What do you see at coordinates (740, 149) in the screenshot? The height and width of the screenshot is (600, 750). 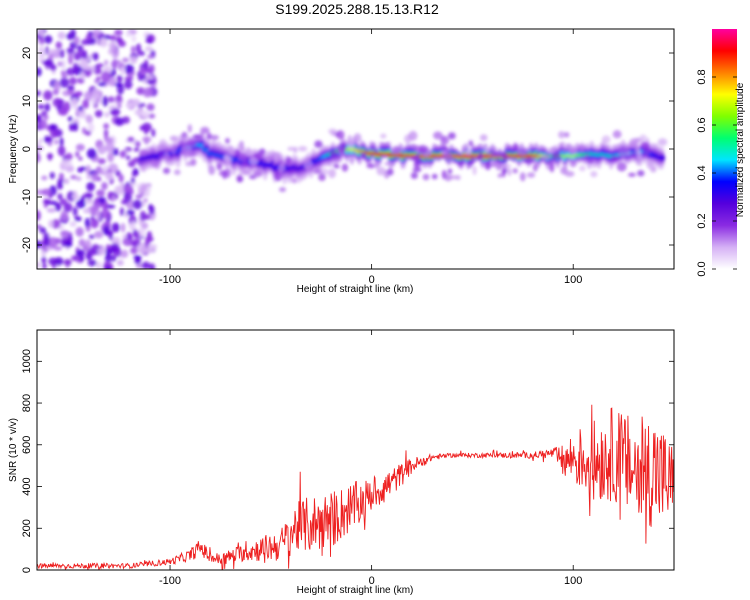 I see `colorbar-label: Normalized spectral amplitude` at bounding box center [740, 149].